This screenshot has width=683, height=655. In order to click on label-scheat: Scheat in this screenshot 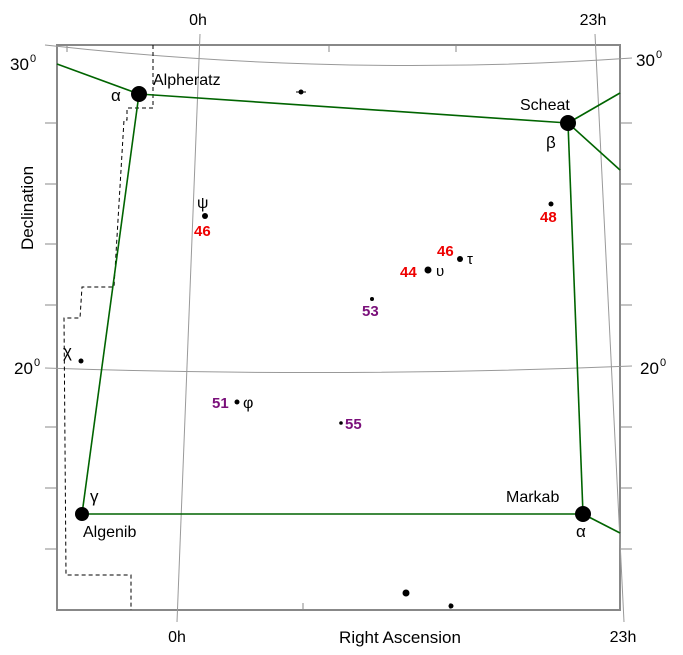, I will do `click(545, 105)`.